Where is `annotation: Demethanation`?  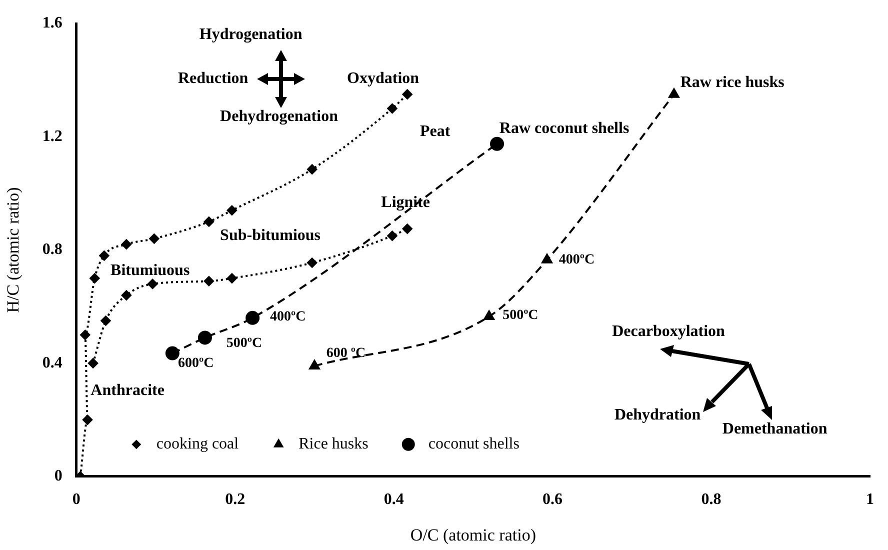
annotation: Demethanation is located at coordinates (775, 429).